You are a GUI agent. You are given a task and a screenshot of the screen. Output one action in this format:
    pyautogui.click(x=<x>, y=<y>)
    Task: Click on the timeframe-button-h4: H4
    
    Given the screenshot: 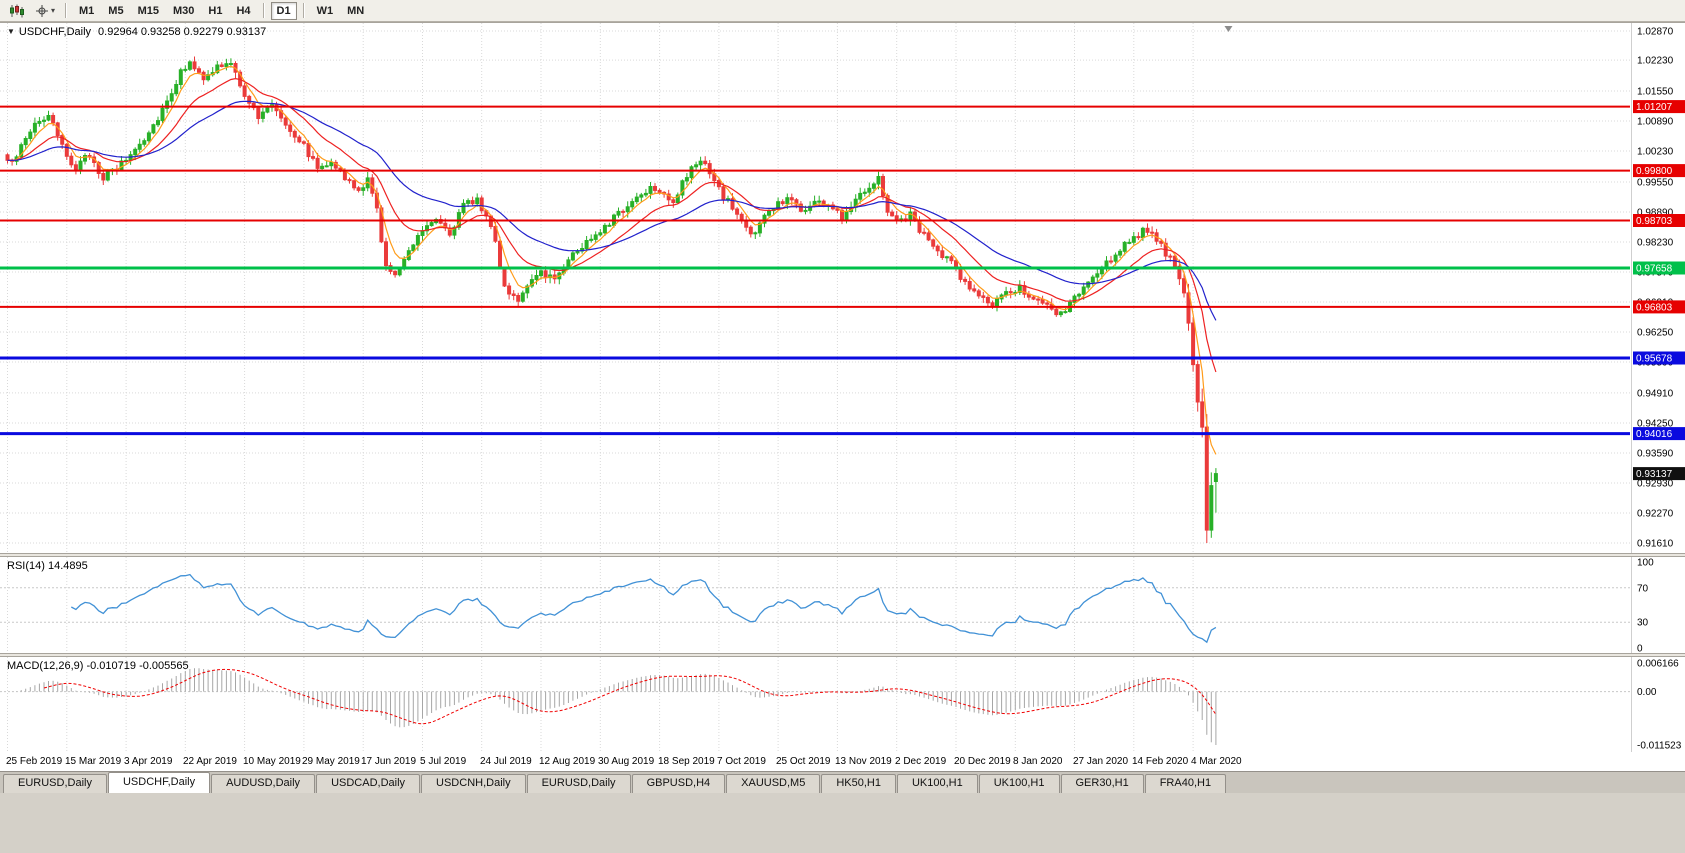 What is the action you would take?
    pyautogui.click(x=243, y=11)
    